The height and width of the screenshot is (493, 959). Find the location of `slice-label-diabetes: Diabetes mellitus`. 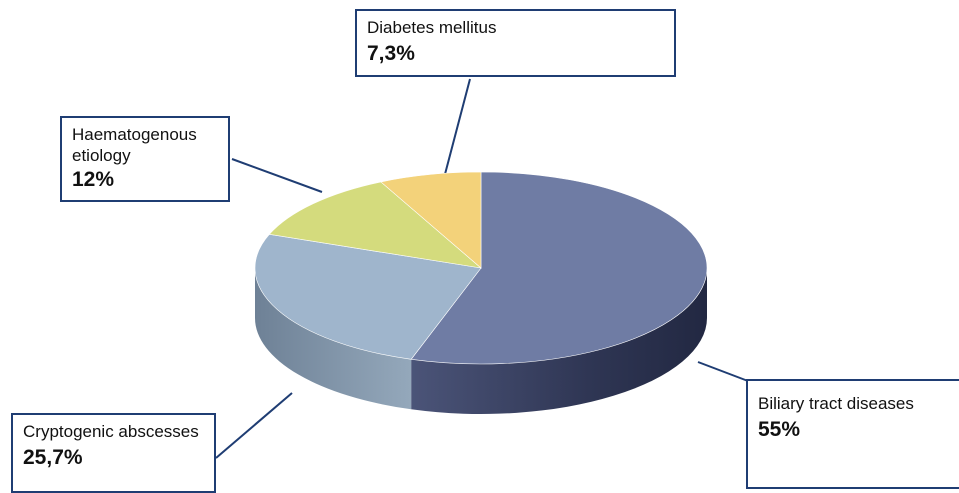

slice-label-diabetes: Diabetes mellitus is located at coordinates (432, 27).